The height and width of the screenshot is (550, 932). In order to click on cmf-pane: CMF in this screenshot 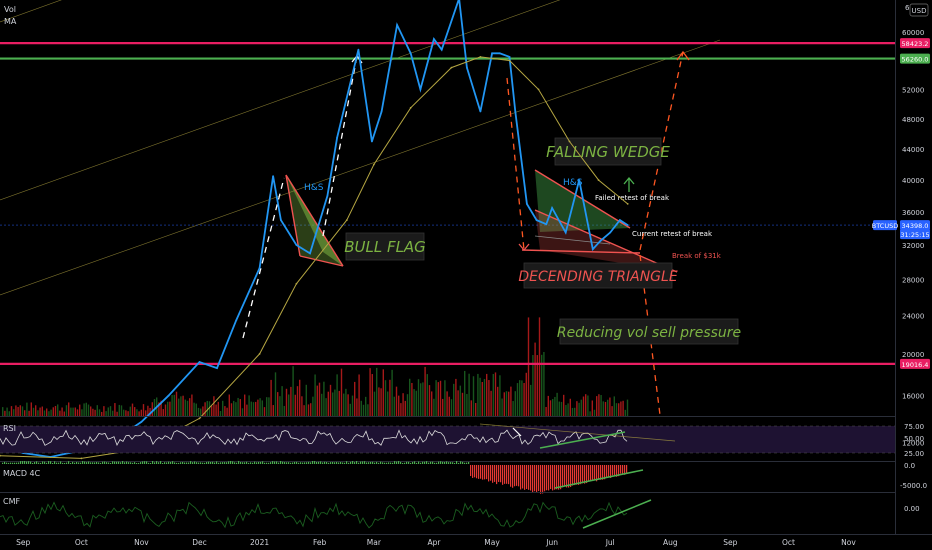, I will do `click(447, 510)`.